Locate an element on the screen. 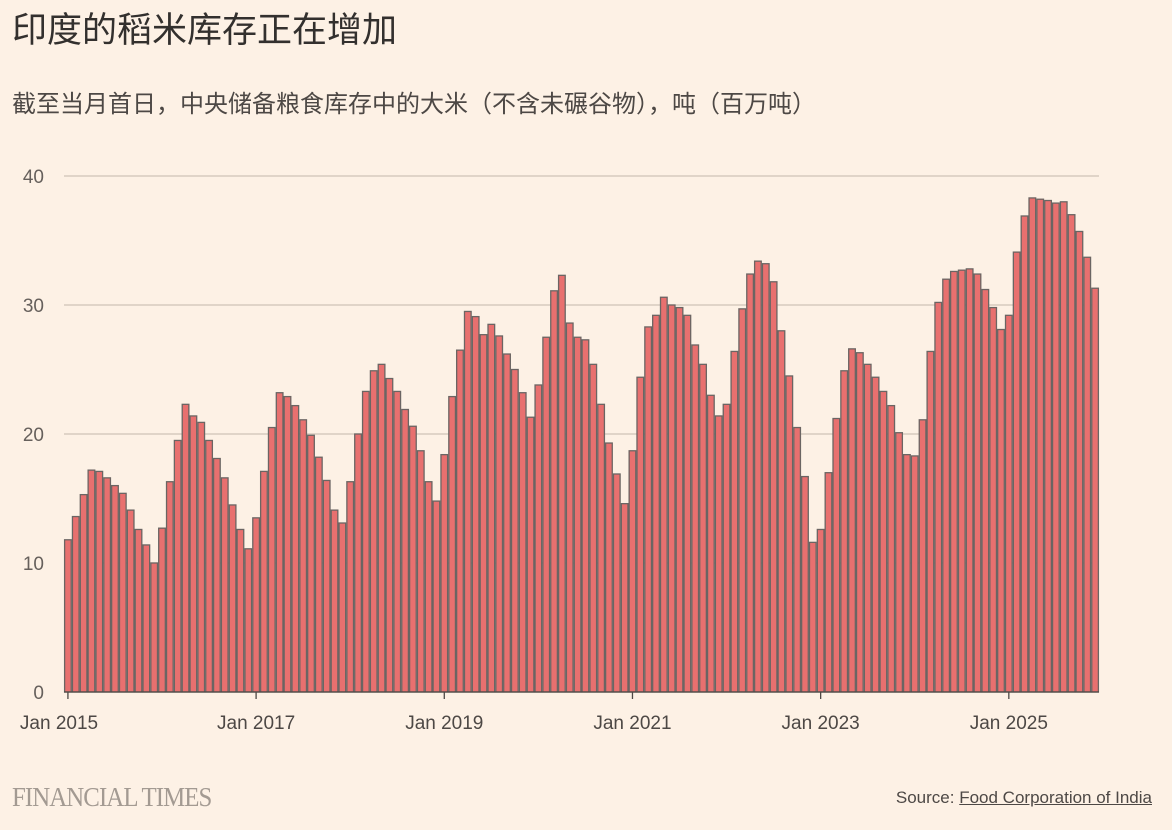 The width and height of the screenshot is (1172, 830). x-tick-label: Jan 2019 is located at coordinates (444, 723).